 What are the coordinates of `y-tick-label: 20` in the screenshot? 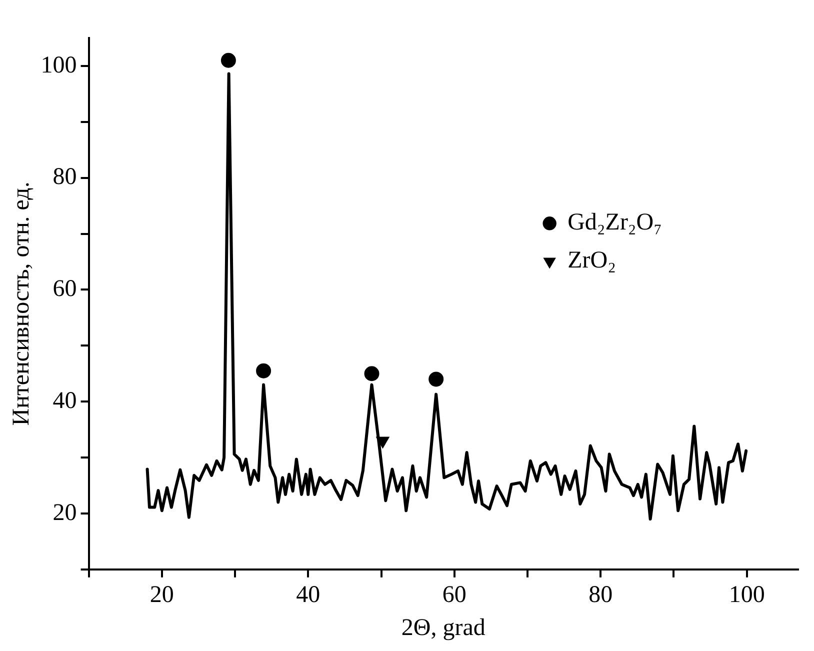 It's located at (64, 513).